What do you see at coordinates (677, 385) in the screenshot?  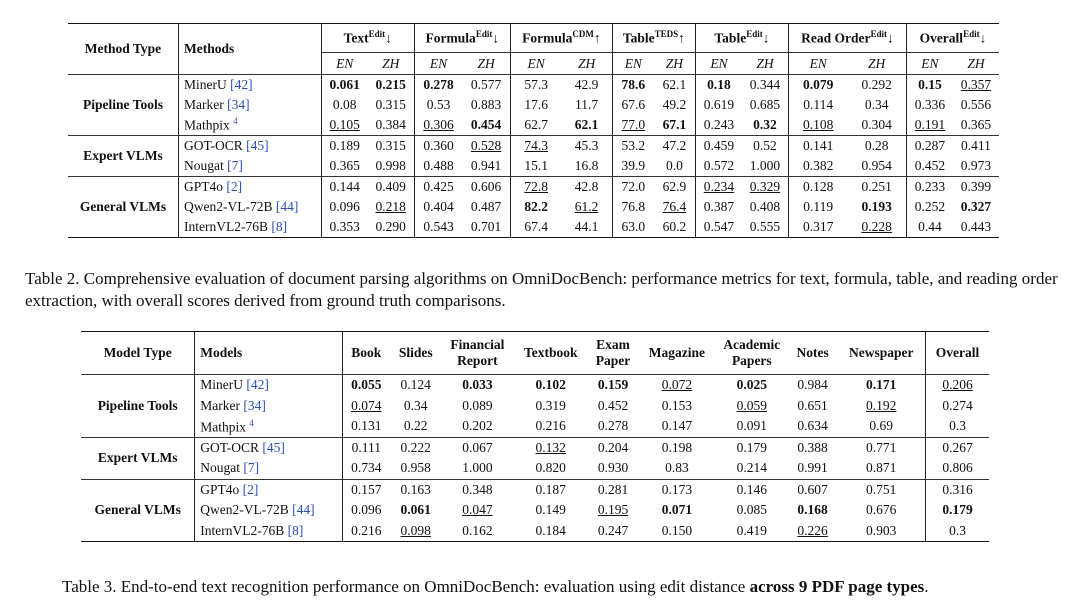 I see `value-cell: 0.072` at bounding box center [677, 385].